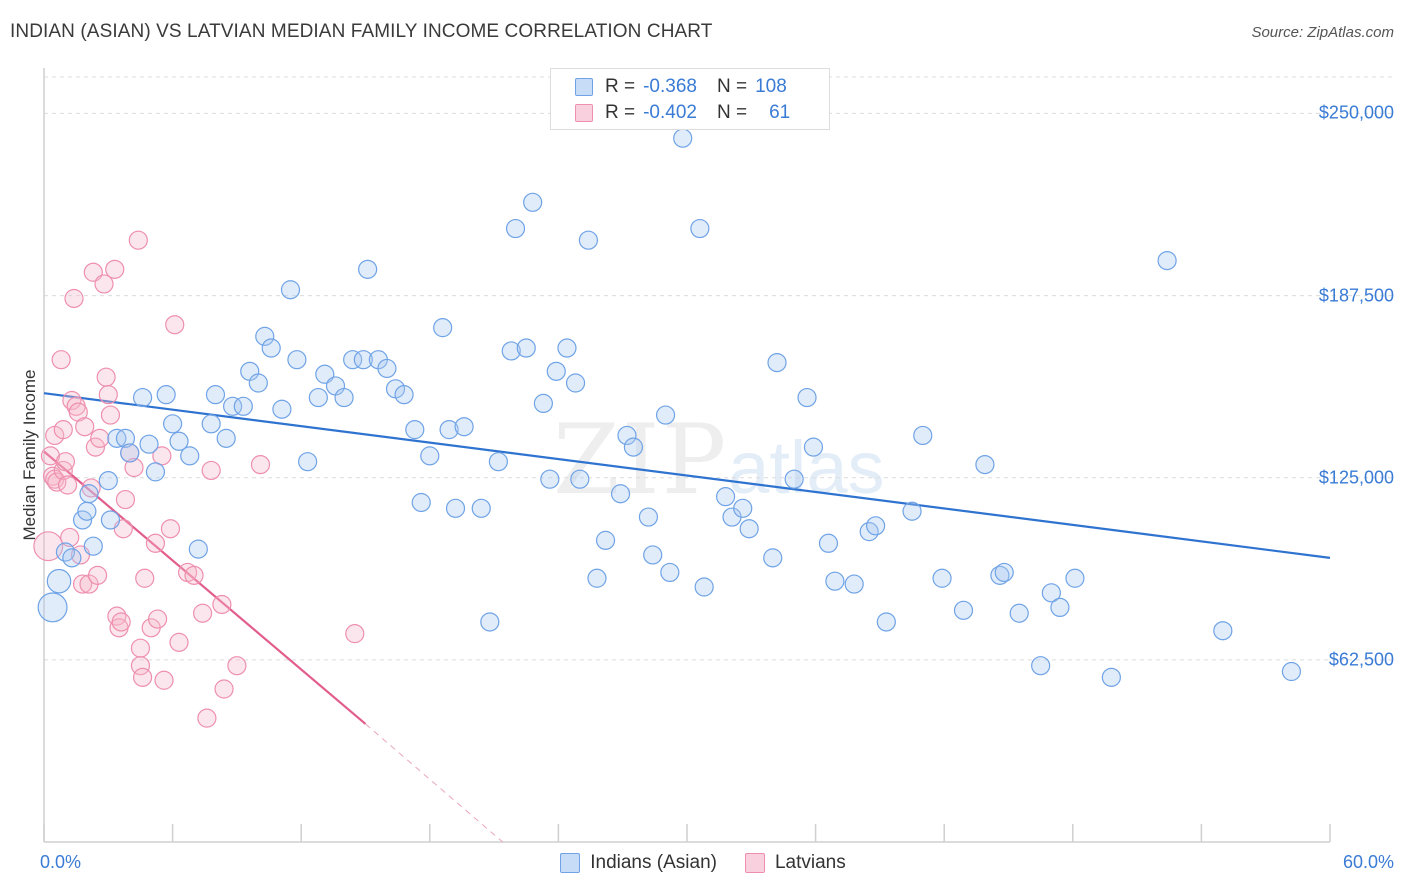  Describe the element at coordinates (584, 113) in the screenshot. I see `stats-swatch-latvians` at that location.